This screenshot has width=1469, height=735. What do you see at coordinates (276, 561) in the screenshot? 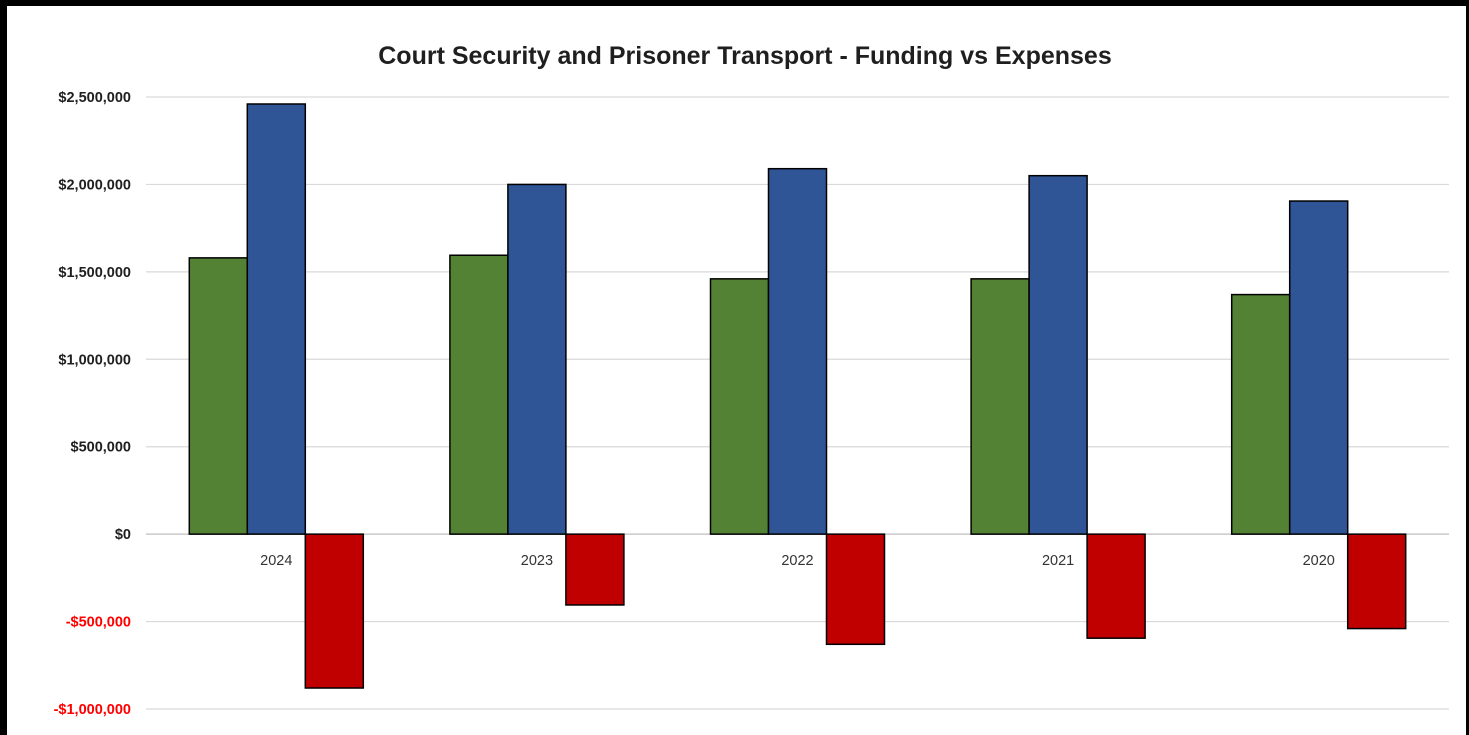
I see `x-tick-label: 2024` at bounding box center [276, 561].